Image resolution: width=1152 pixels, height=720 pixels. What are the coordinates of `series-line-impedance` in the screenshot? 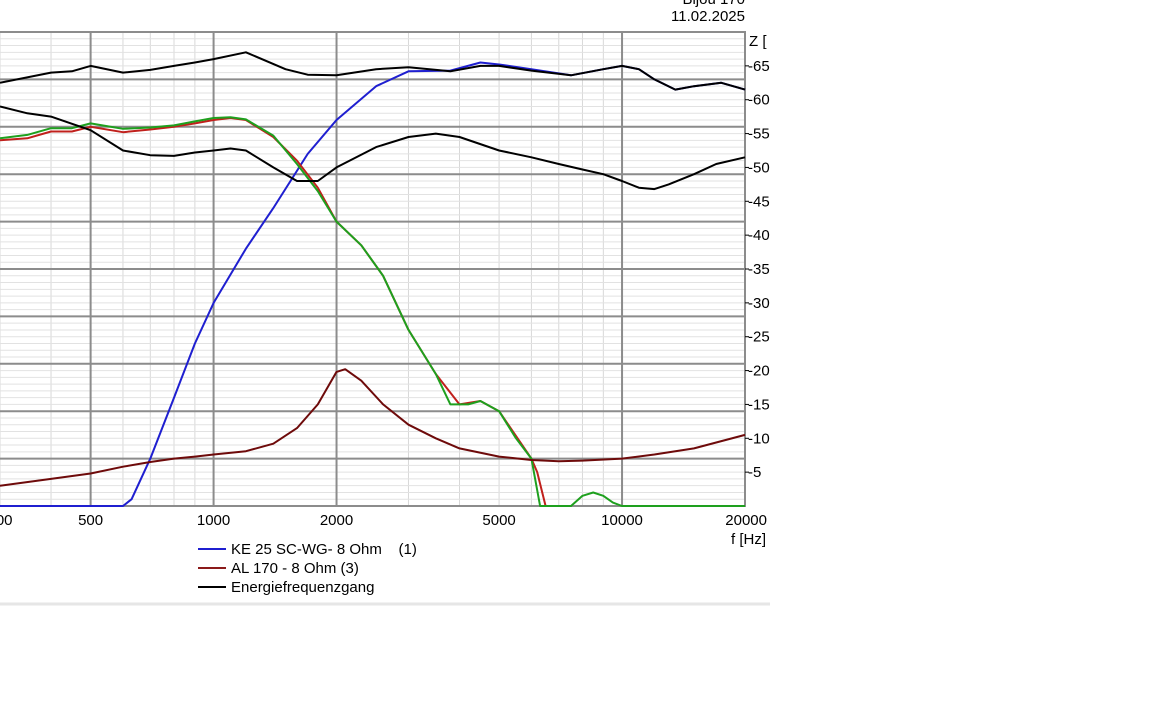 It's located at (373, 427).